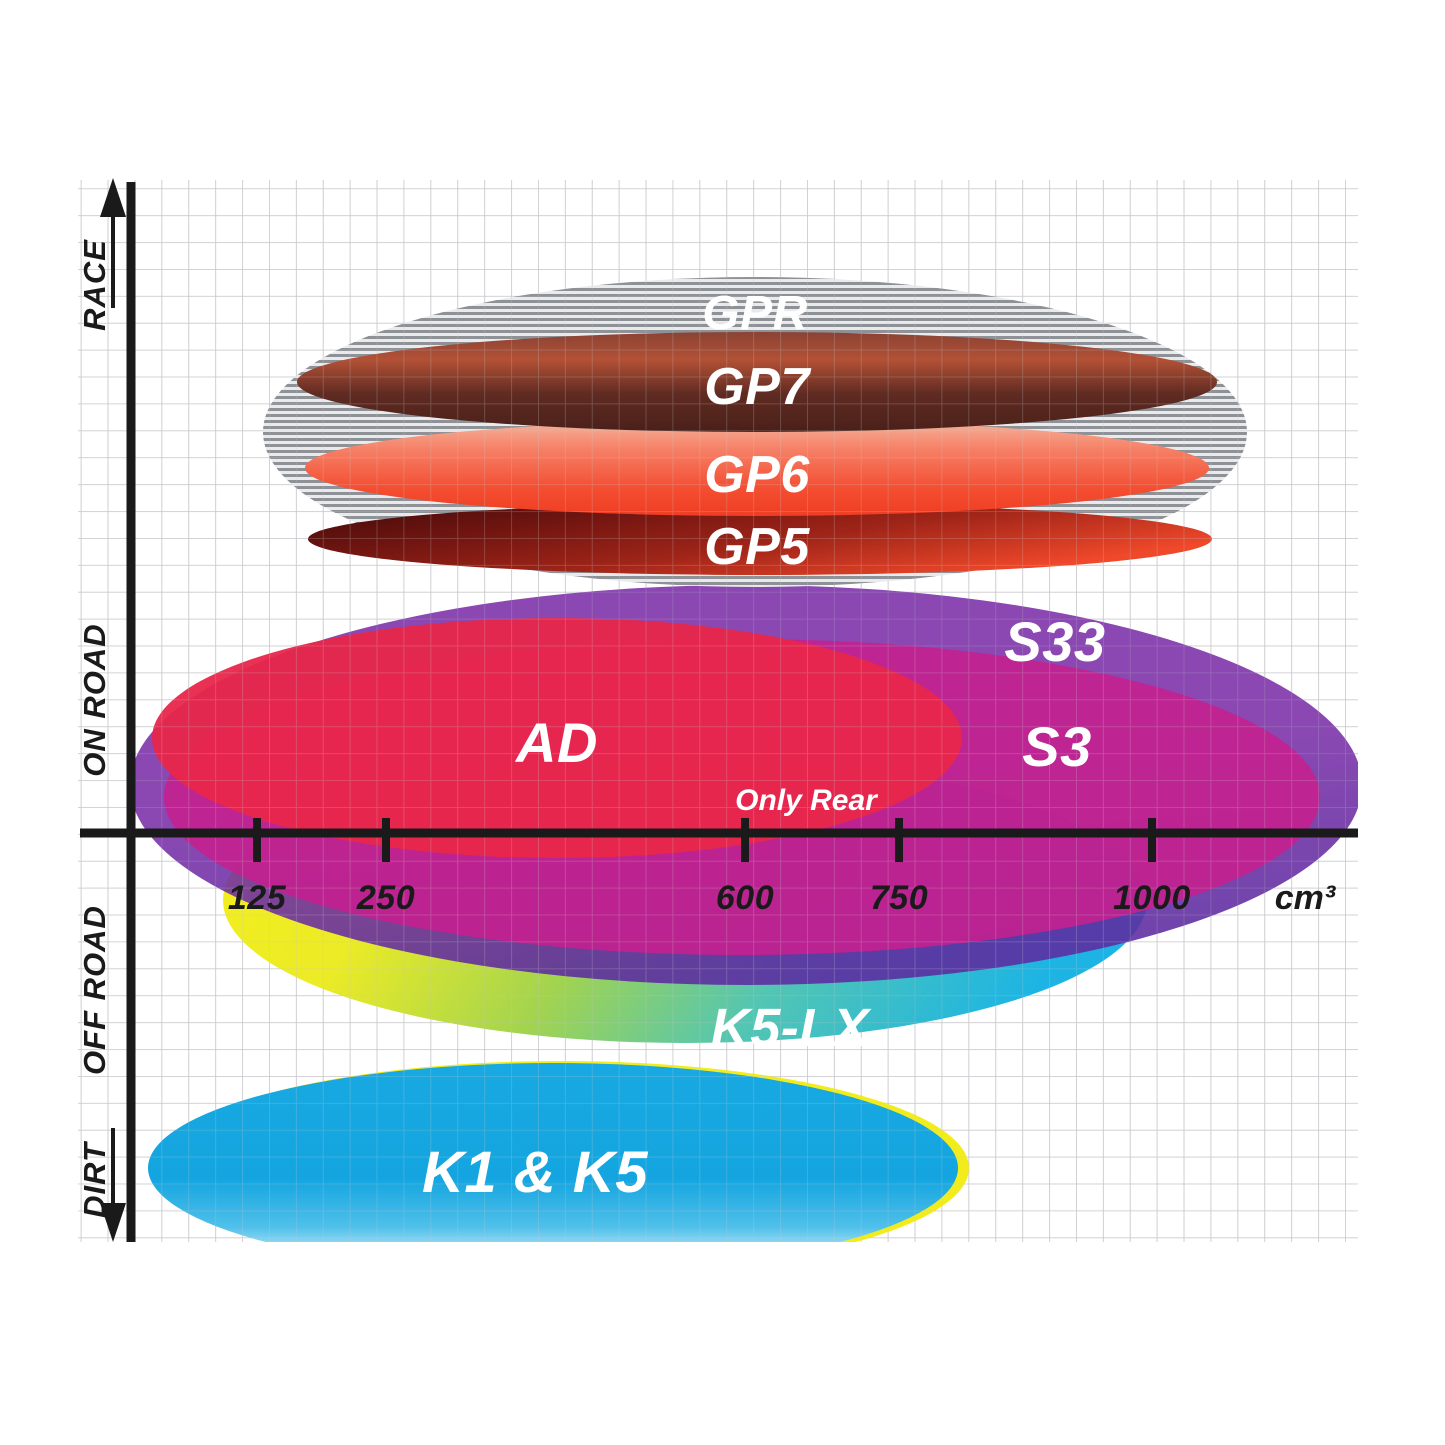 This screenshot has width=1445, height=1445. Describe the element at coordinates (257, 898) in the screenshot. I see `x-tick-label-125: 125` at that location.